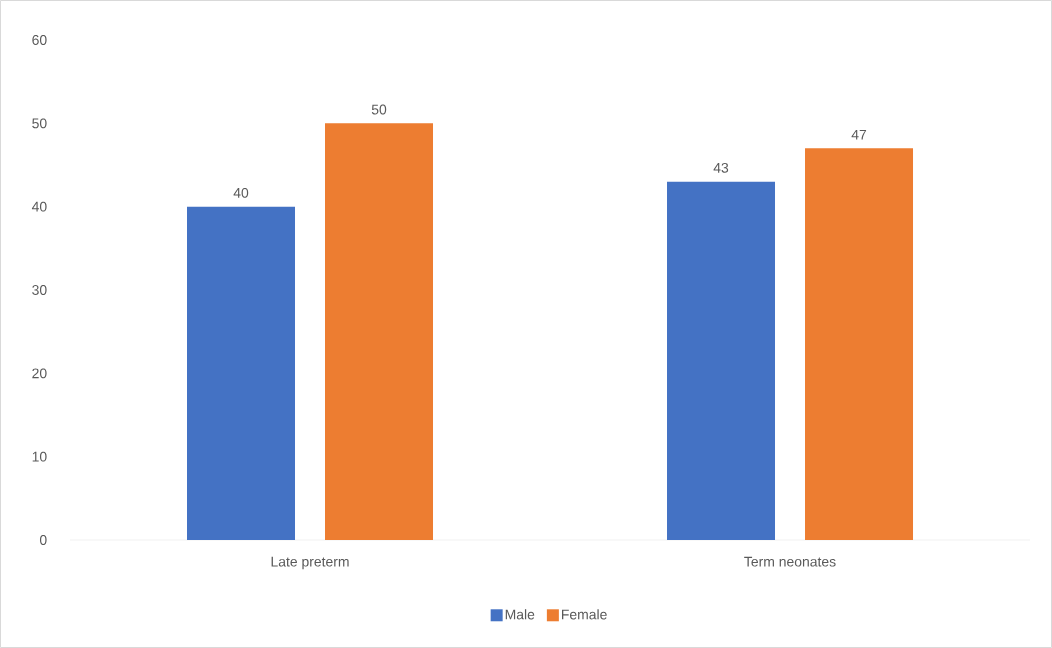 The image size is (1052, 648). Describe the element at coordinates (39, 40) in the screenshot. I see `y-tick-label: 60` at that location.